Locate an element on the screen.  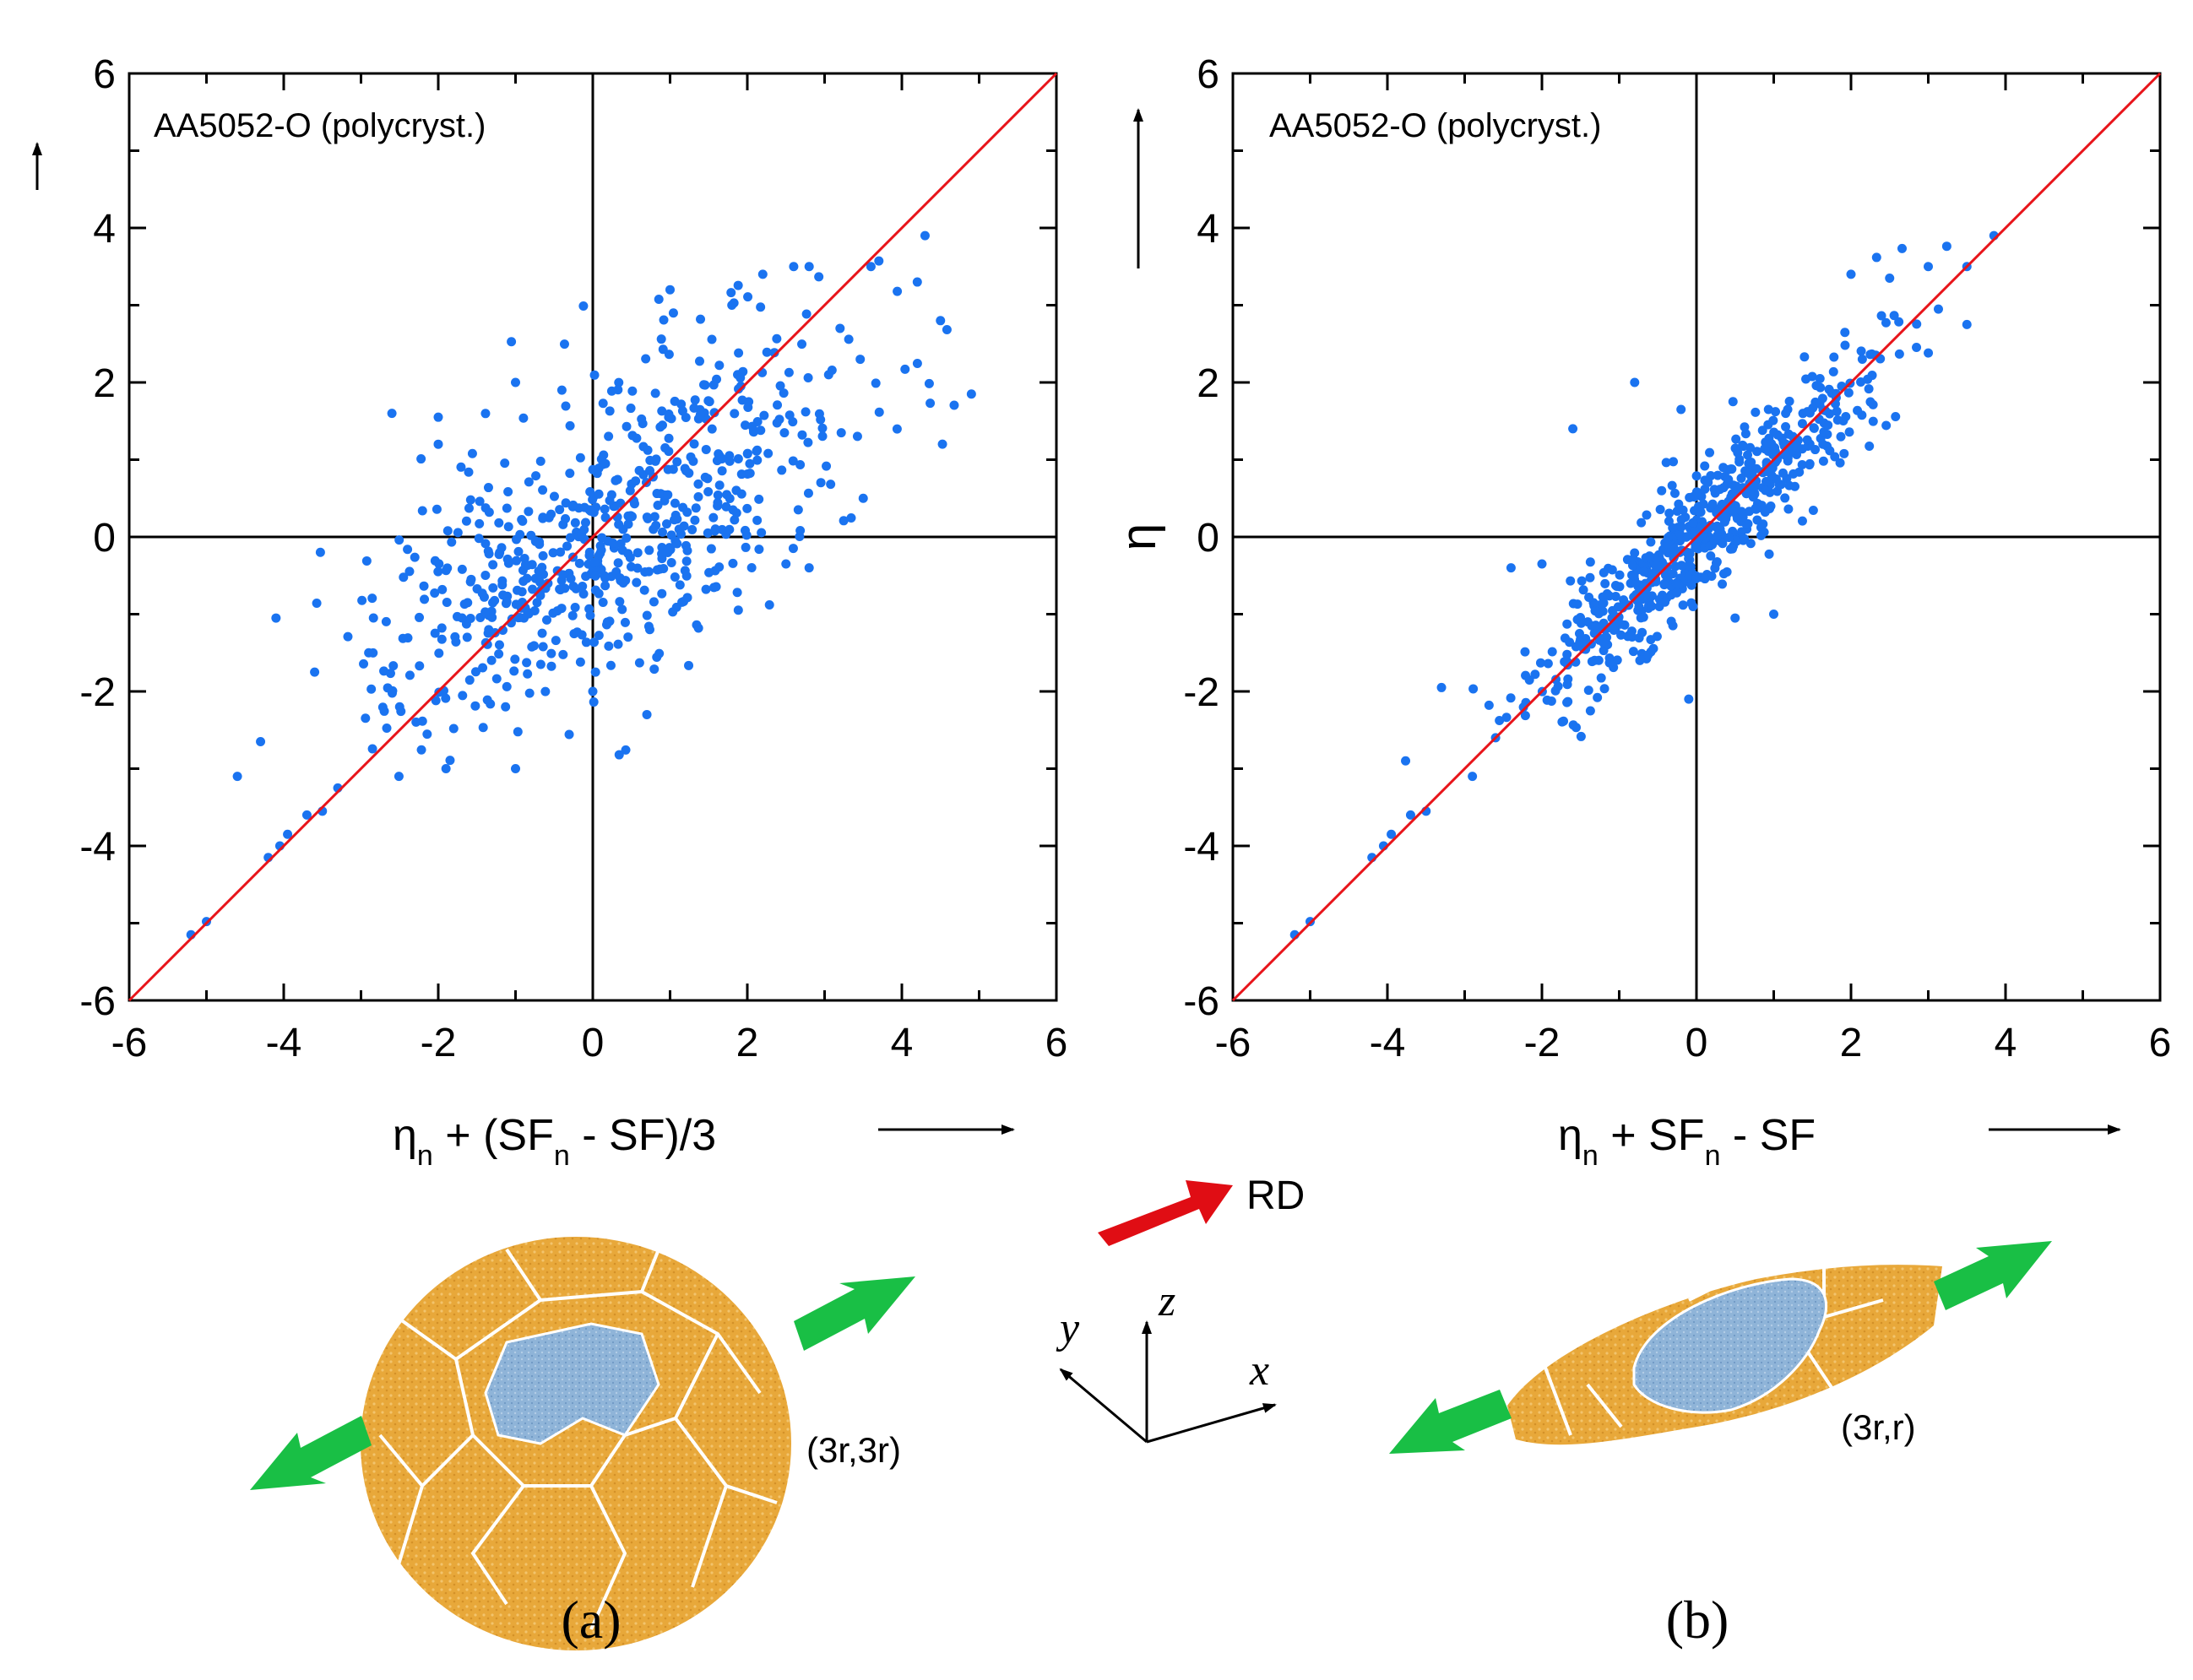
load-arrow-b-right is located at coordinates (1993, 1275).